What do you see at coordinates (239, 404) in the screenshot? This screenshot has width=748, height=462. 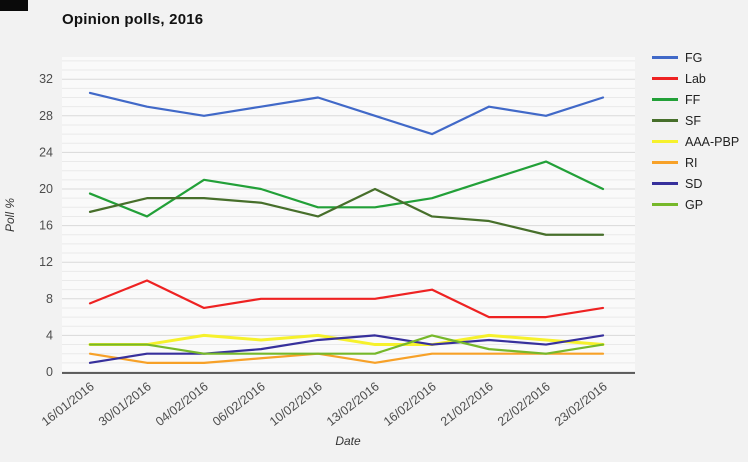 I see `x-tick-label: 06/02/2016` at bounding box center [239, 404].